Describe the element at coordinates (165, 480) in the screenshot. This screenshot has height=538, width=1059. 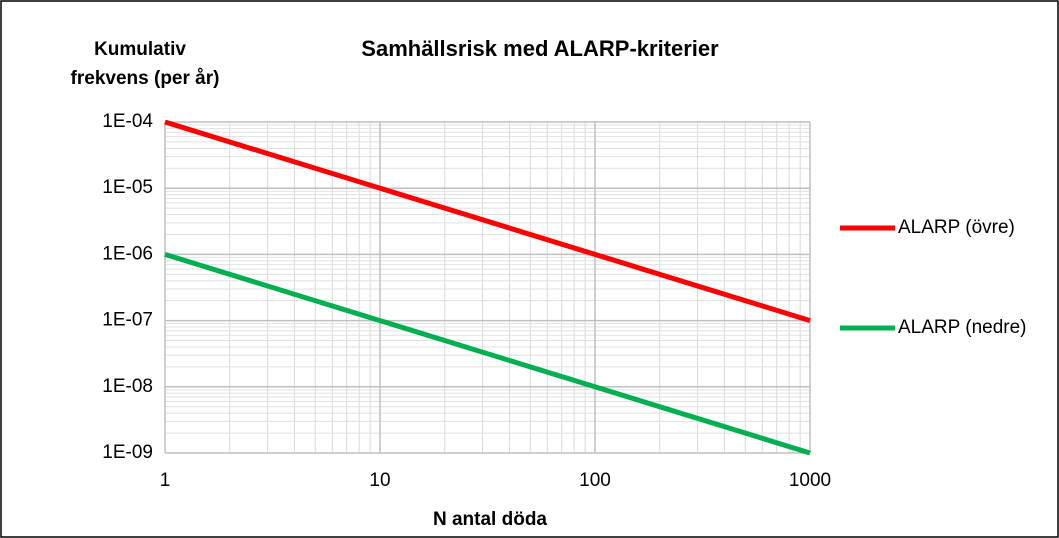
I see `x-tick-label: 1` at that location.